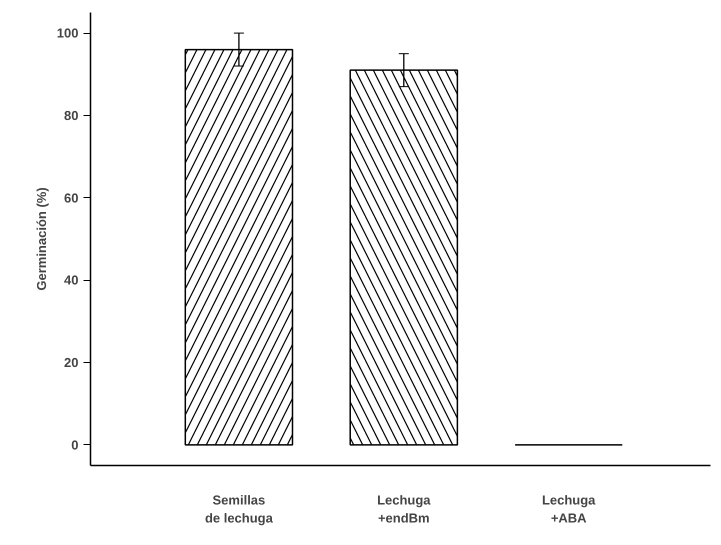 This screenshot has height=545, width=721. I want to click on y-tick-label: 0, so click(75, 444).